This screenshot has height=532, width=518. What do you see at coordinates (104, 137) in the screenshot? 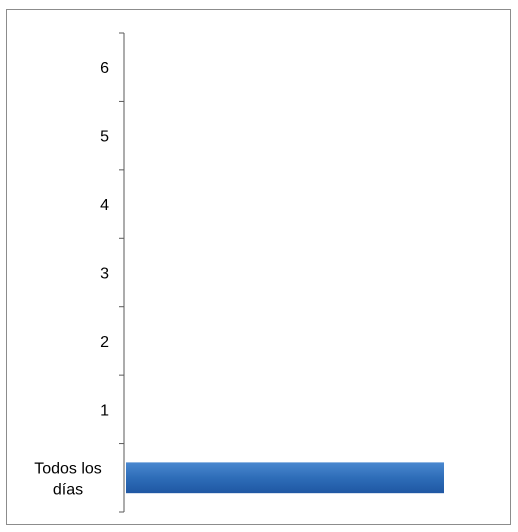
I see `category-label: 5` at bounding box center [104, 137].